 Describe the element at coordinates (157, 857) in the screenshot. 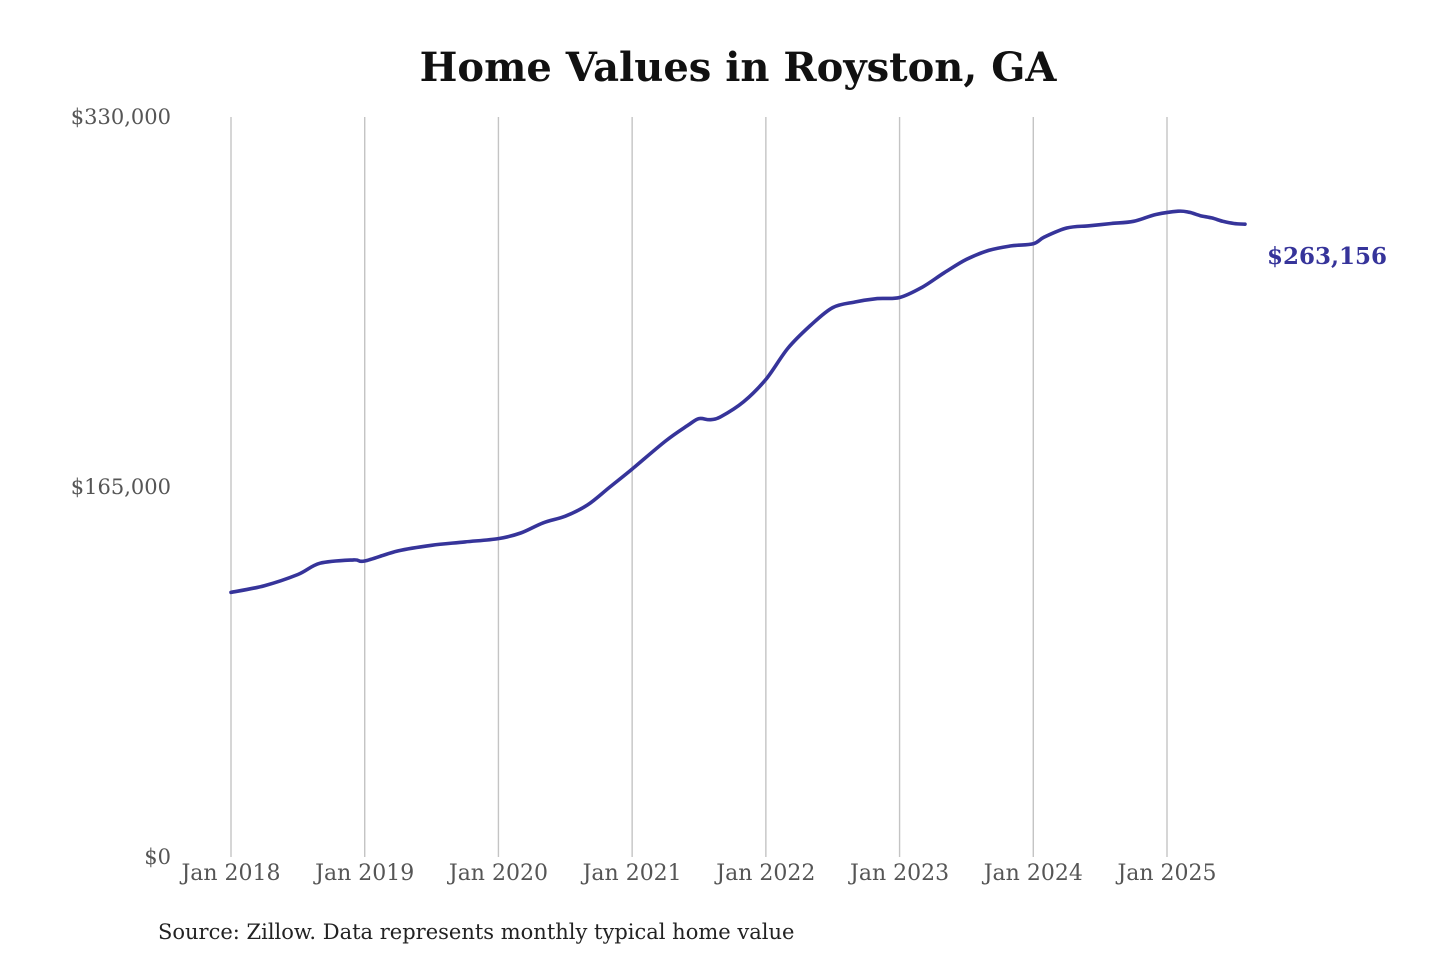

I see `y-tick-label: $0` at that location.